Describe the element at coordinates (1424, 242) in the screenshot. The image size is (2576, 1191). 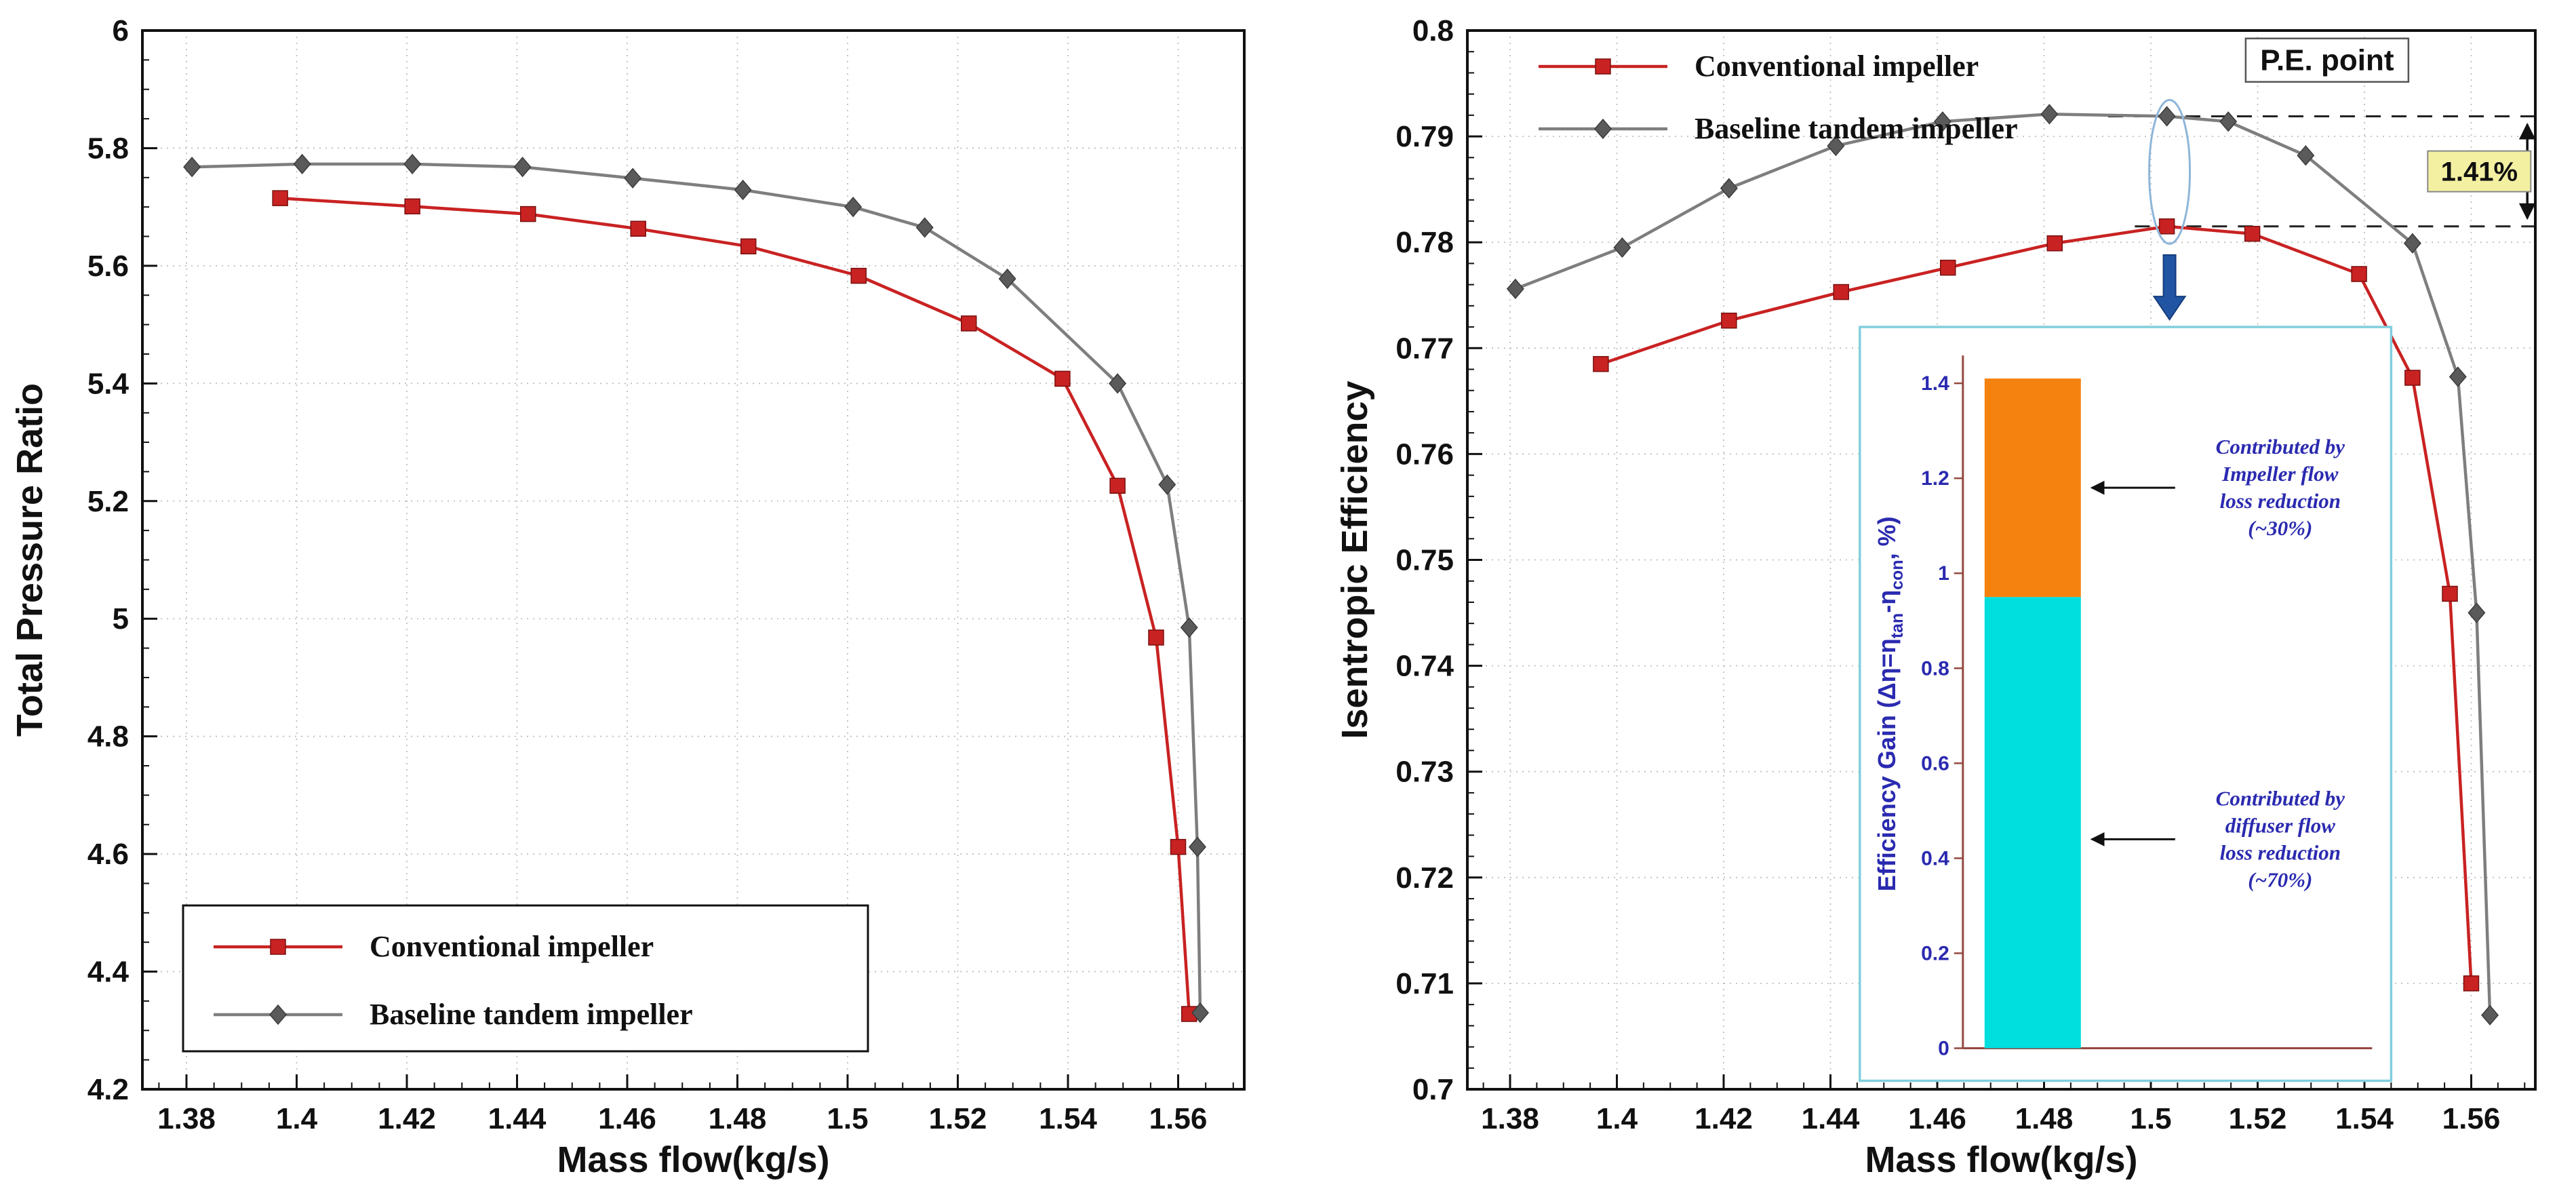
I see `svg-text: 0.78` at that location.